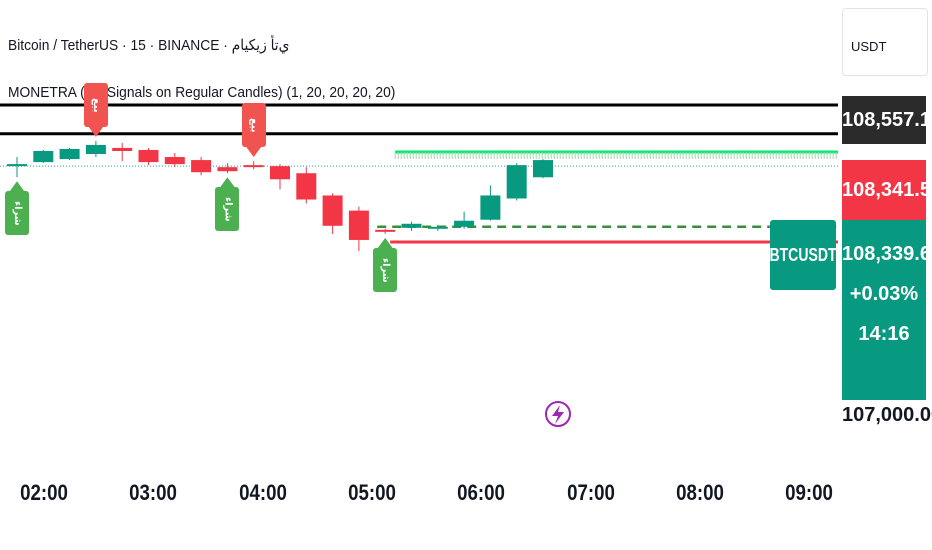 This screenshot has height=550, width=932. Describe the element at coordinates (884, 294) in the screenshot. I see `price-change-value: +0.03%` at that location.